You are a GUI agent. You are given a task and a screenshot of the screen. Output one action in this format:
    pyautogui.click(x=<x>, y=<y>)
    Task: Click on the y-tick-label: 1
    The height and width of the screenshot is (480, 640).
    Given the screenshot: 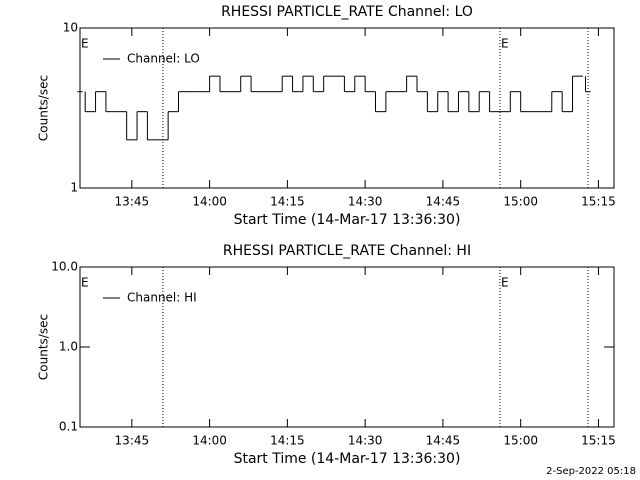 What is the action you would take?
    pyautogui.click(x=74, y=188)
    